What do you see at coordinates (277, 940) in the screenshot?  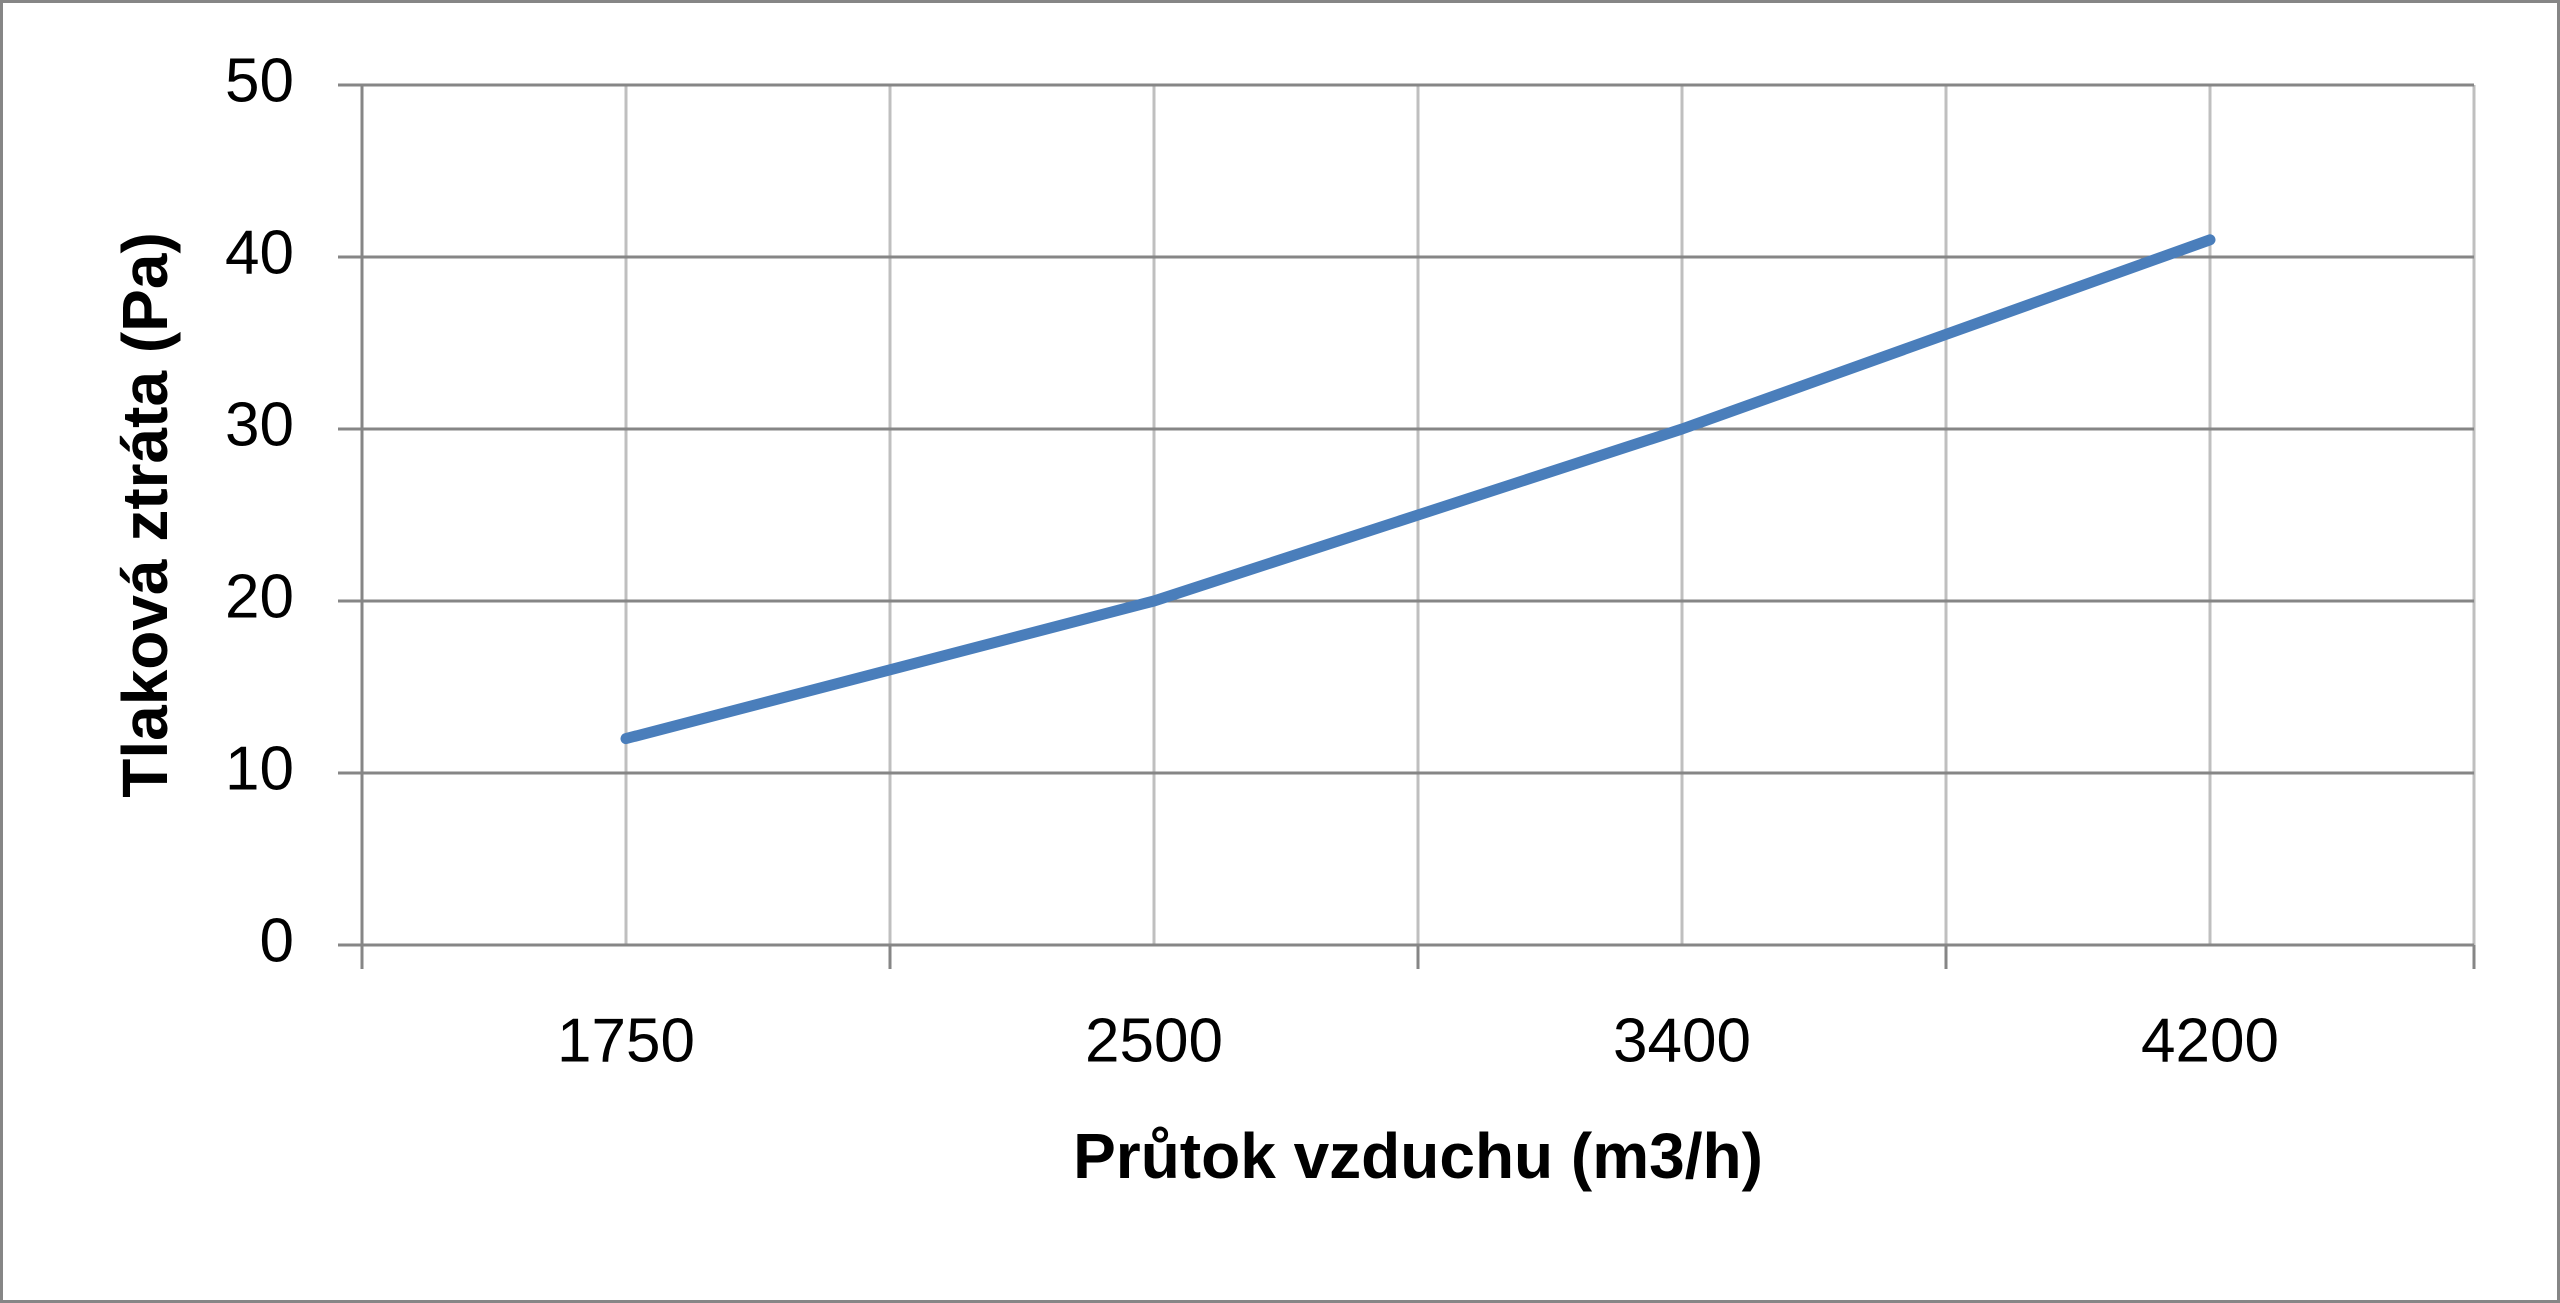 I see `y-tick-label: 0` at bounding box center [277, 940].